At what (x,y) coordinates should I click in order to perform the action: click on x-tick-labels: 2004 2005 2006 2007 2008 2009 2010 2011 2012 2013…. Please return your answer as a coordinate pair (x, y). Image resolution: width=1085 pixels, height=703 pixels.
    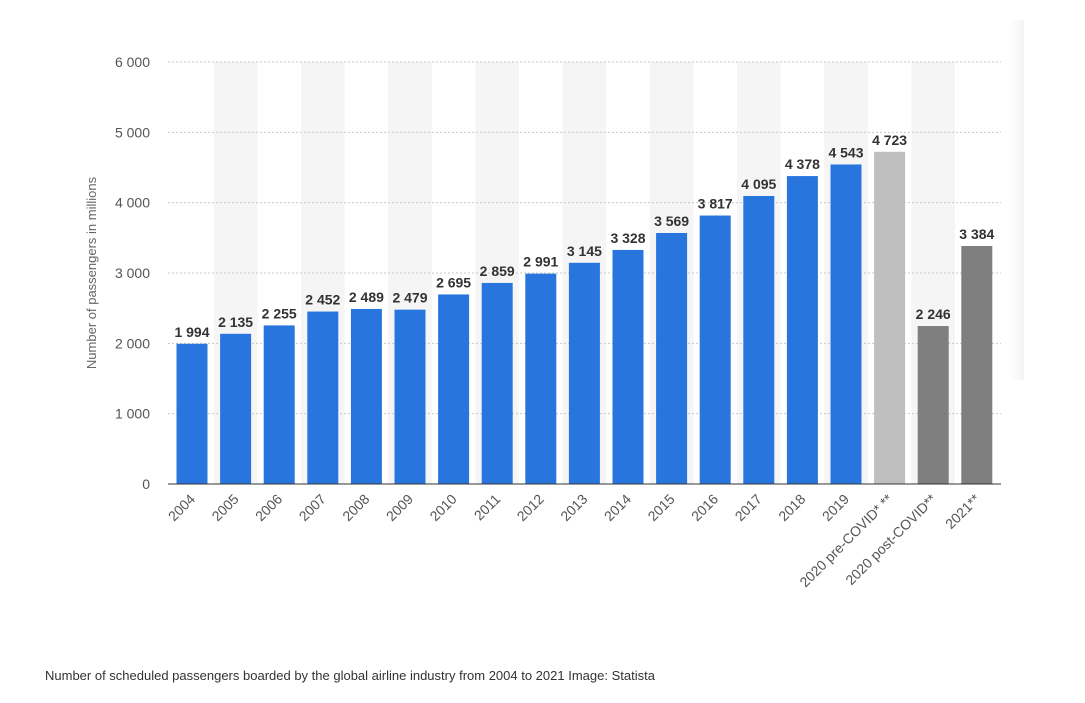
    Looking at the image, I should click on (574, 540).